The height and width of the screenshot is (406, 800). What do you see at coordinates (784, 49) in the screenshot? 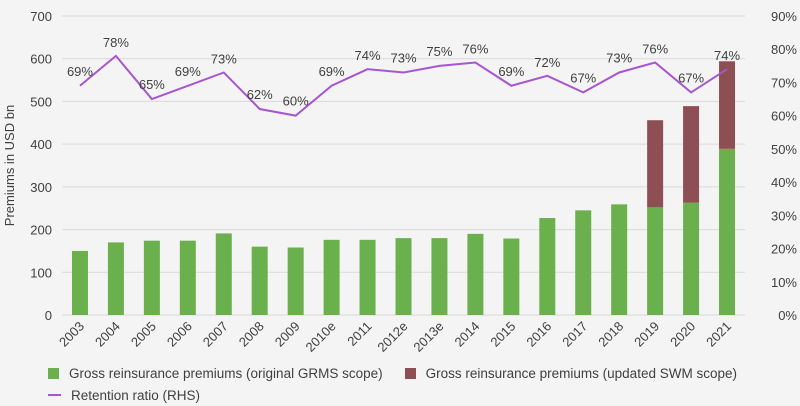
I see `y2-tick-label: 80%` at bounding box center [784, 49].